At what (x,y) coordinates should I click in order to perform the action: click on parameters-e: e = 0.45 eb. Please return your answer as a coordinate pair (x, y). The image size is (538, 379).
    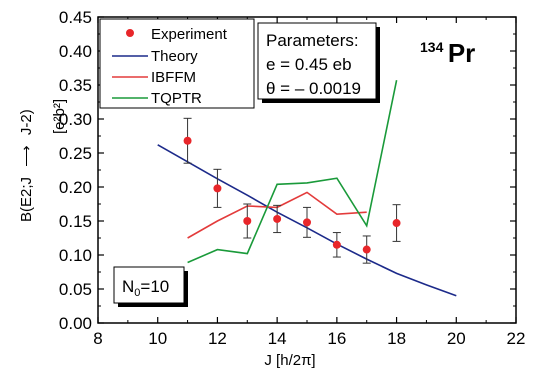
    Looking at the image, I should click on (309, 64).